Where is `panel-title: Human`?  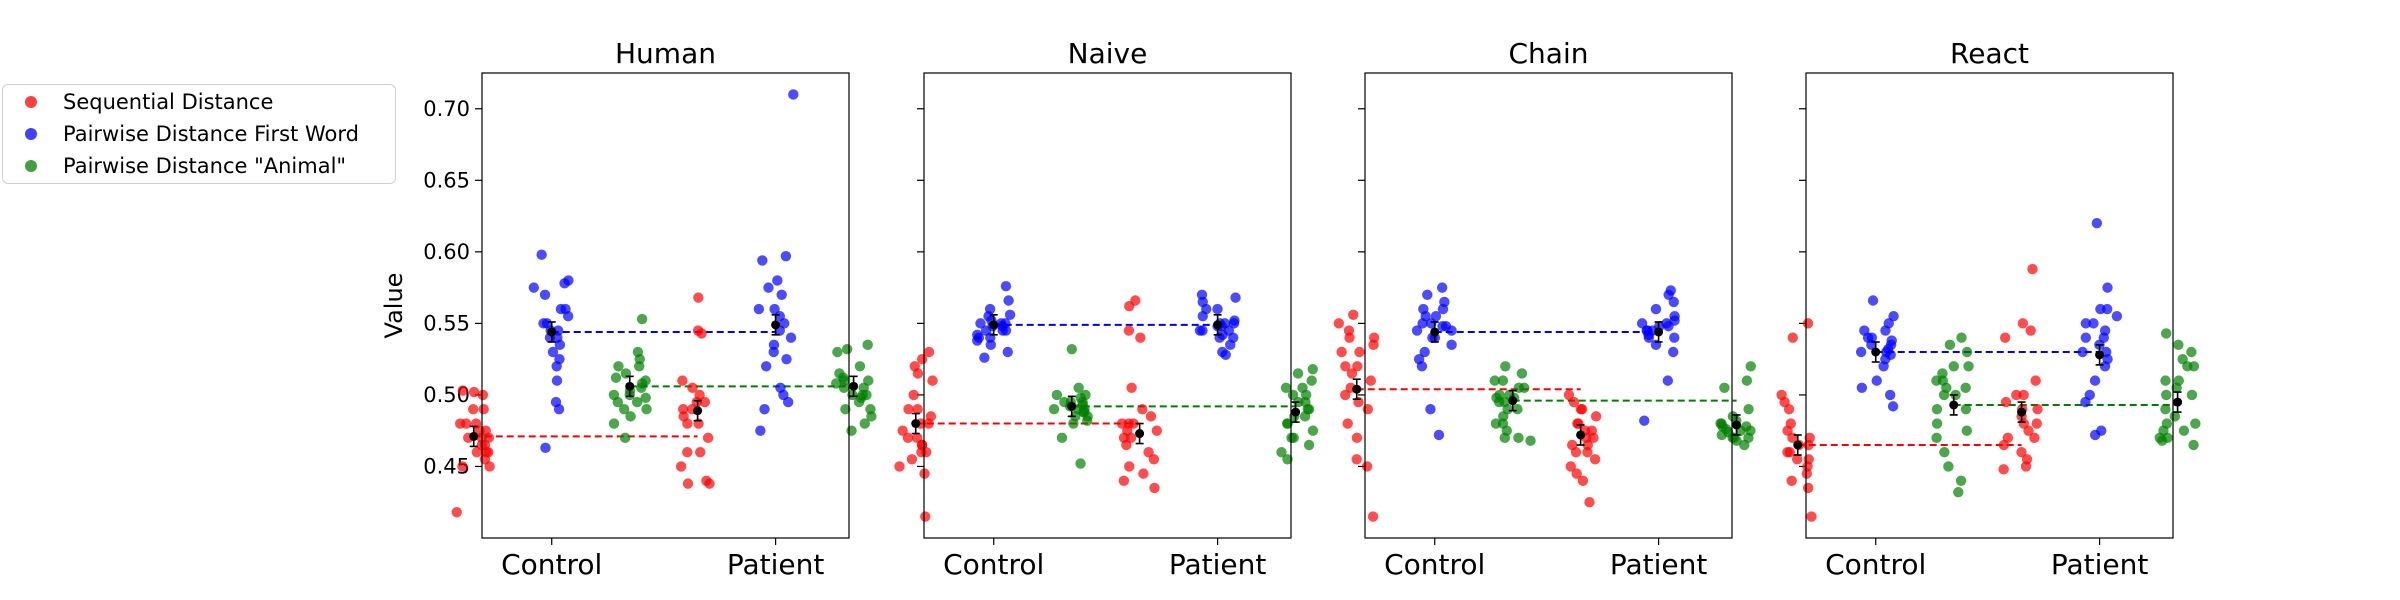 panel-title: Human is located at coordinates (665, 53).